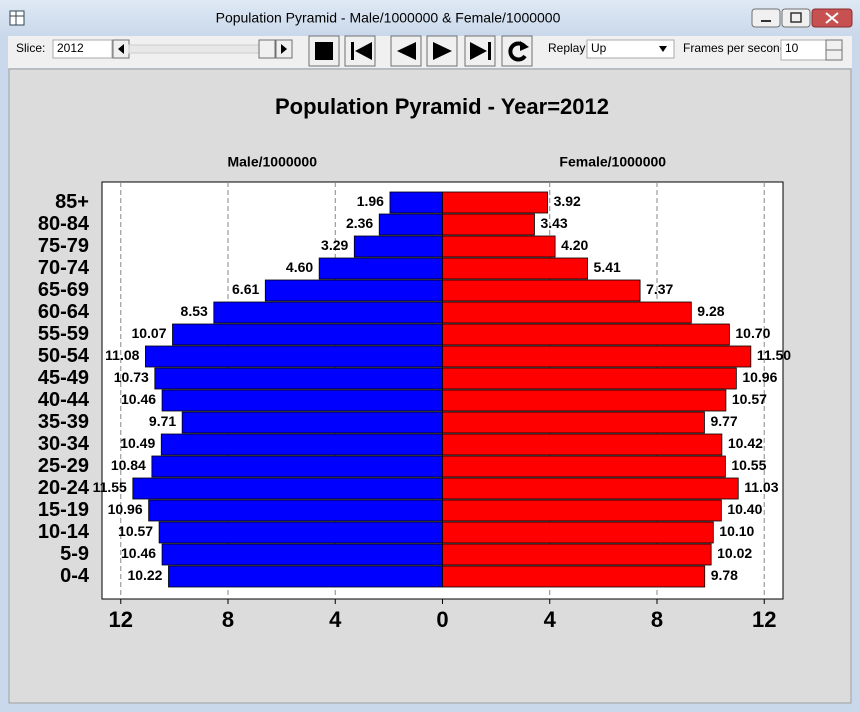 The width and height of the screenshot is (860, 712). I want to click on series-header: Female/1000000, so click(612, 162).